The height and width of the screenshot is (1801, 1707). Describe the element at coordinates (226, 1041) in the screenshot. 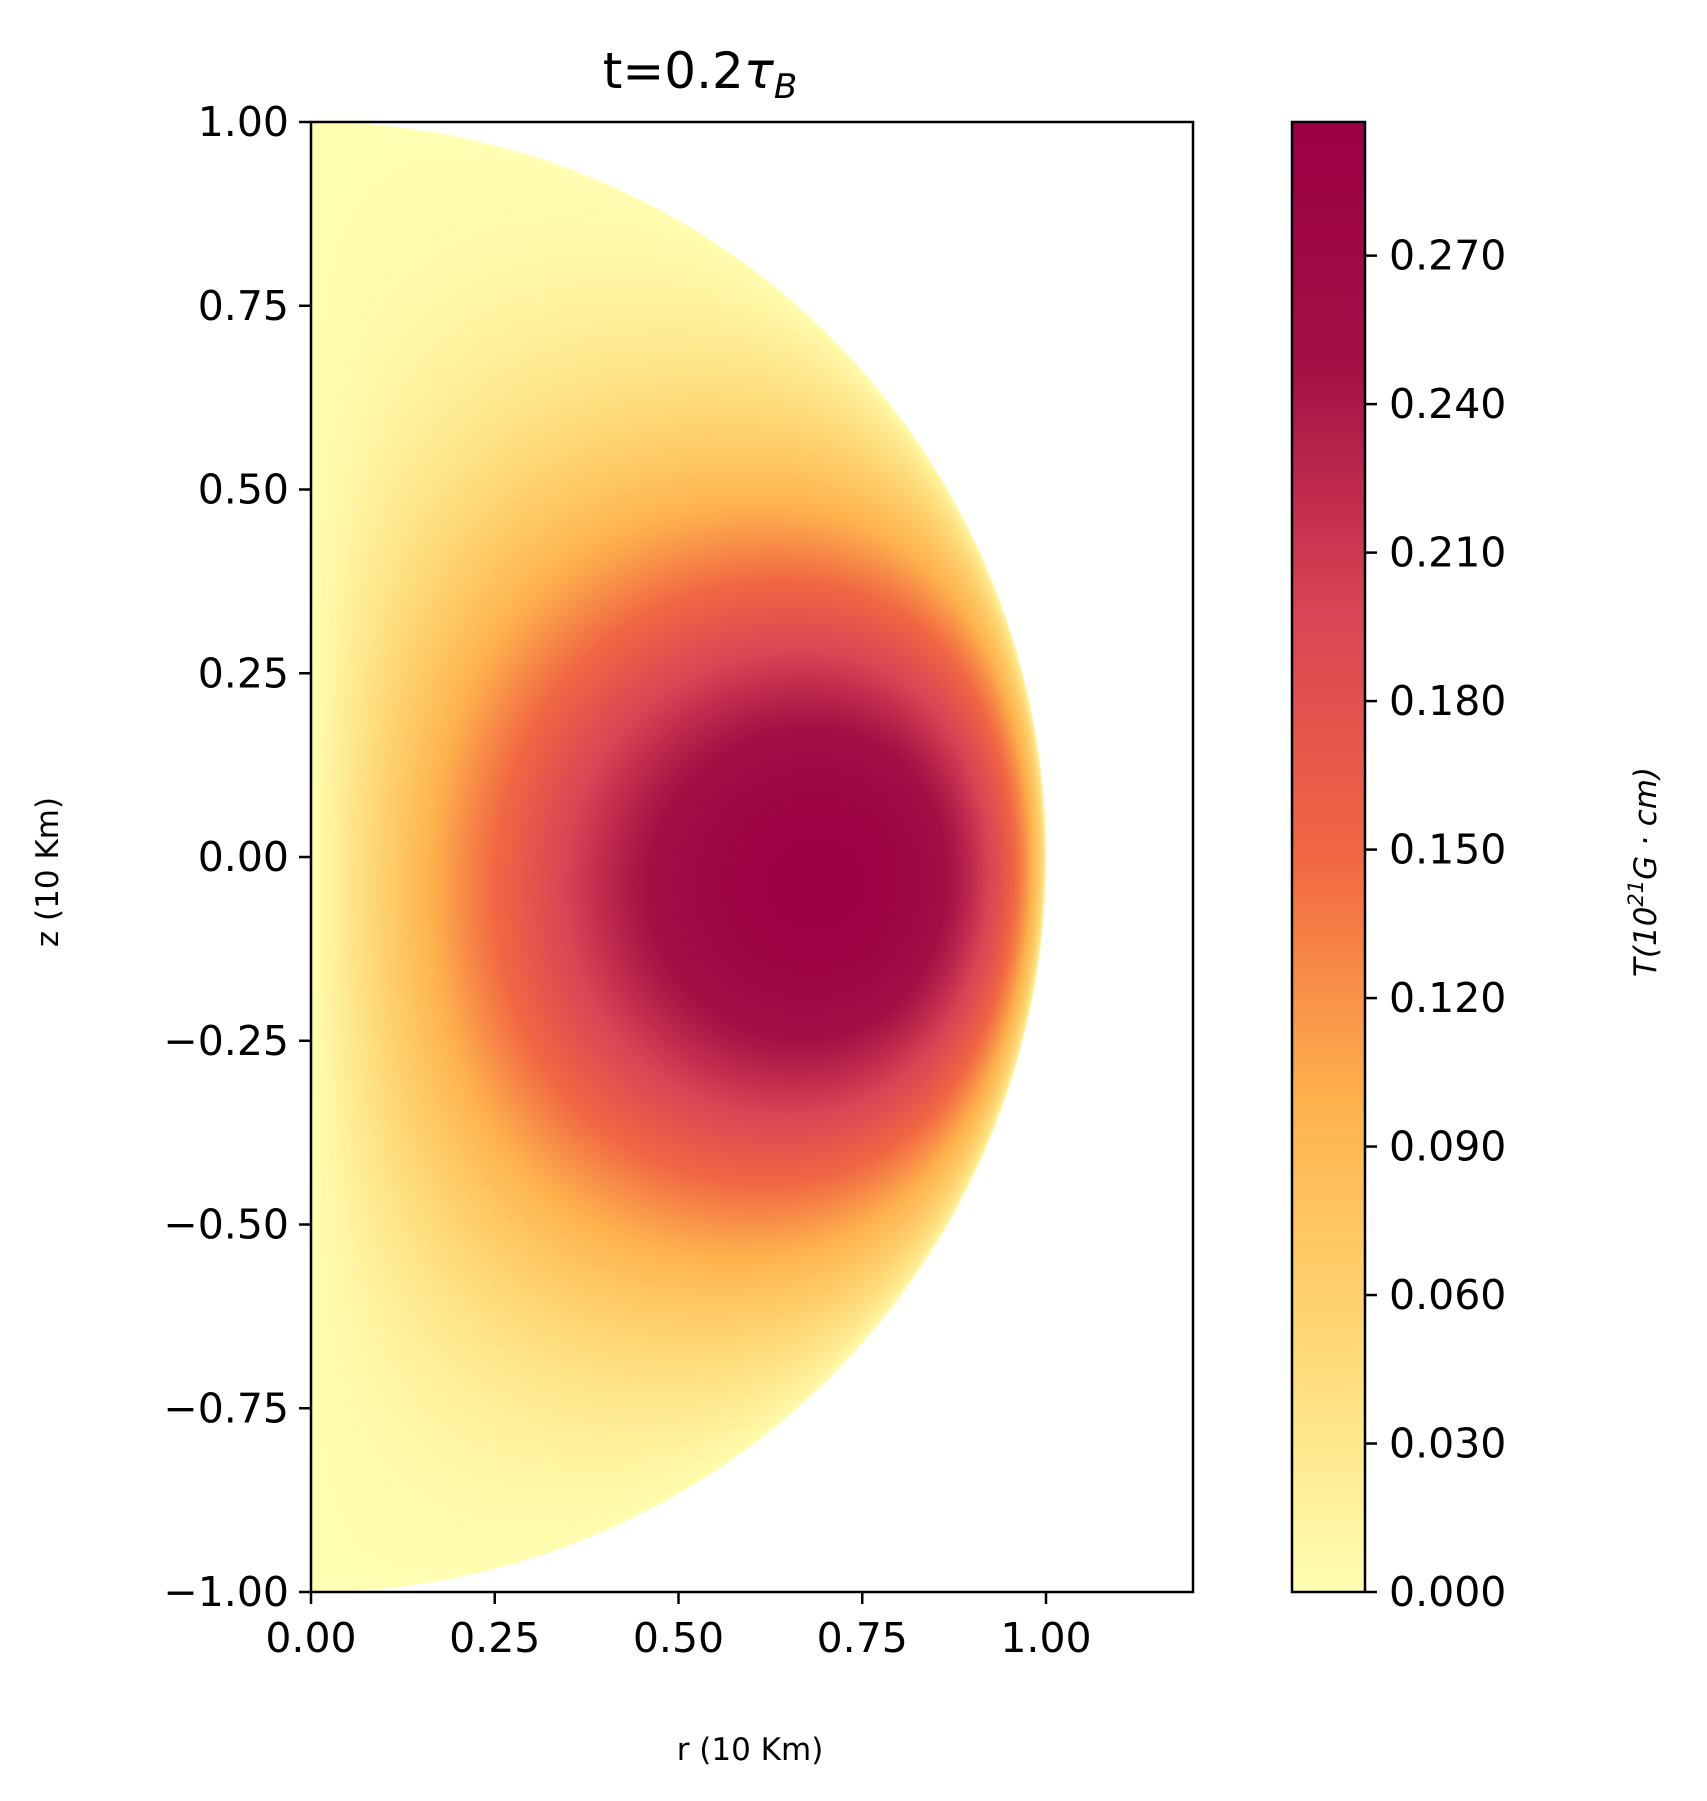

I see `y-tick-label: −0.25` at that location.